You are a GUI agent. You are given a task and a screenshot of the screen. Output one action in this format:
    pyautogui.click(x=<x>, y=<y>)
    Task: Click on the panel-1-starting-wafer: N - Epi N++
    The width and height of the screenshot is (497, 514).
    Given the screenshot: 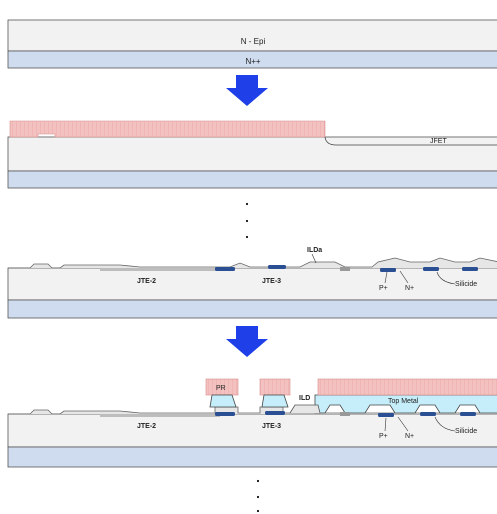 What is the action you would take?
    pyautogui.click(x=252, y=44)
    